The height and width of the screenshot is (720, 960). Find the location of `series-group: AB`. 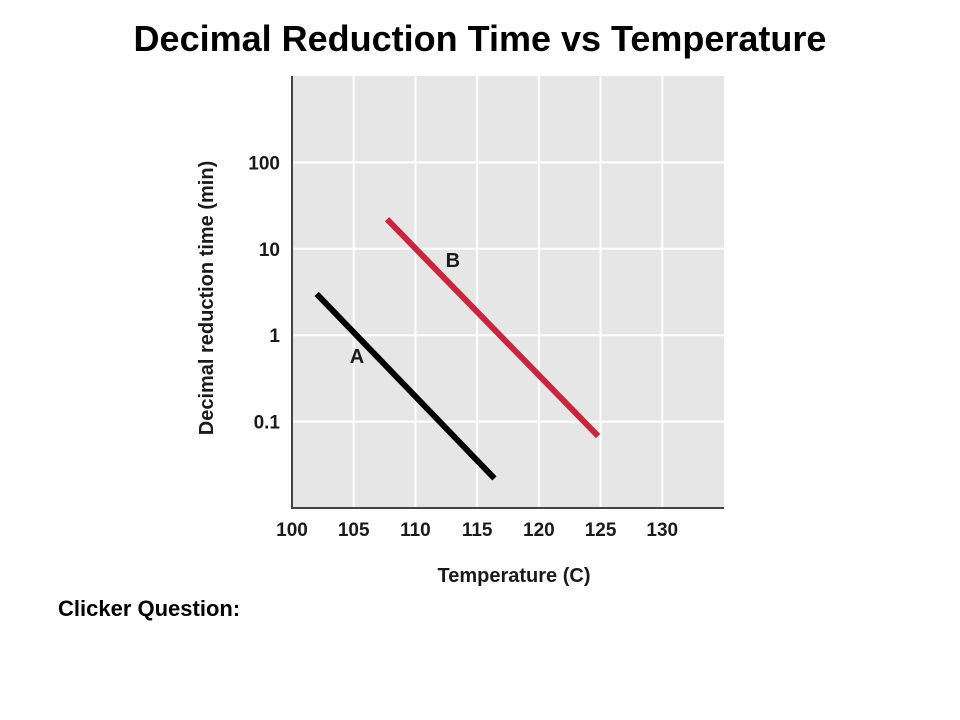

series-group: AB is located at coordinates (457, 349).